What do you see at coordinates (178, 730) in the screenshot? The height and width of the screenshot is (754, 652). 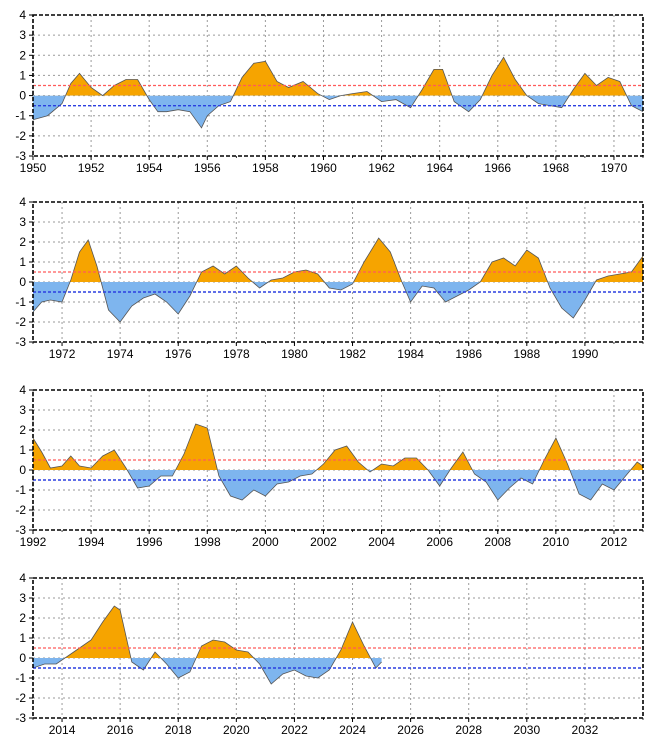 I see `x-tick-label: 2018` at bounding box center [178, 730].